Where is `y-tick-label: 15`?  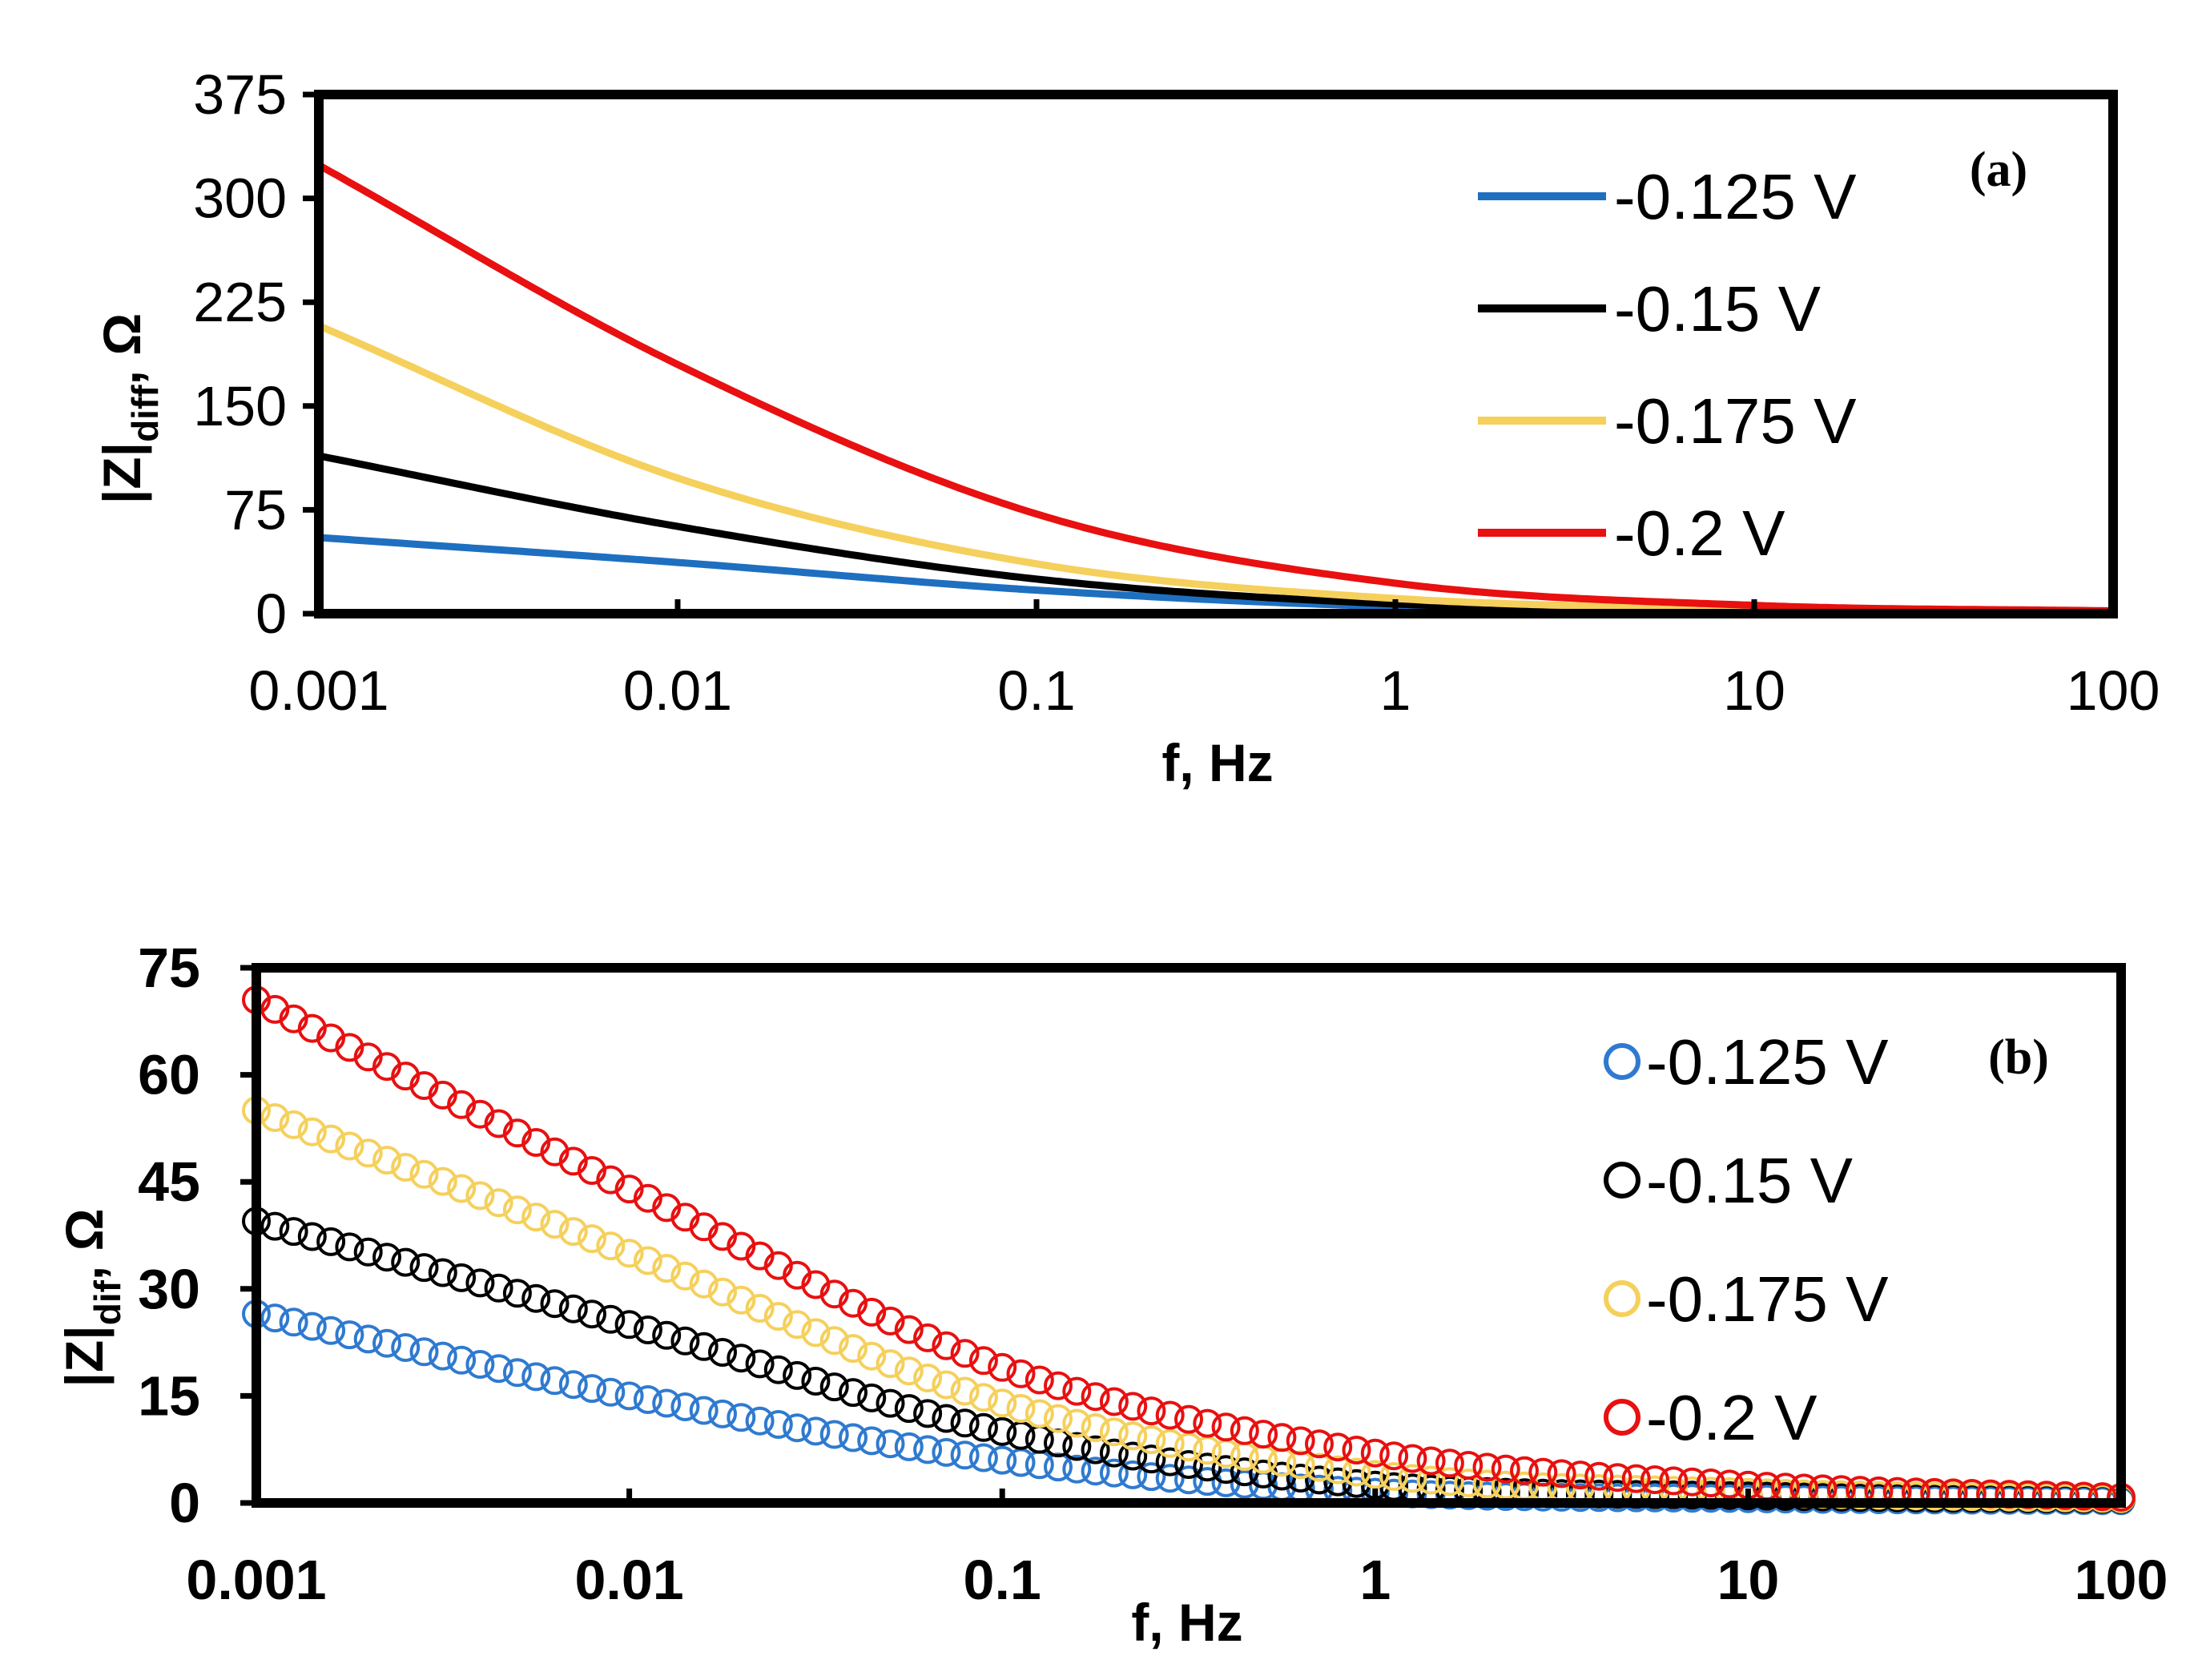
y-tick-label: 15 is located at coordinates (169, 1396).